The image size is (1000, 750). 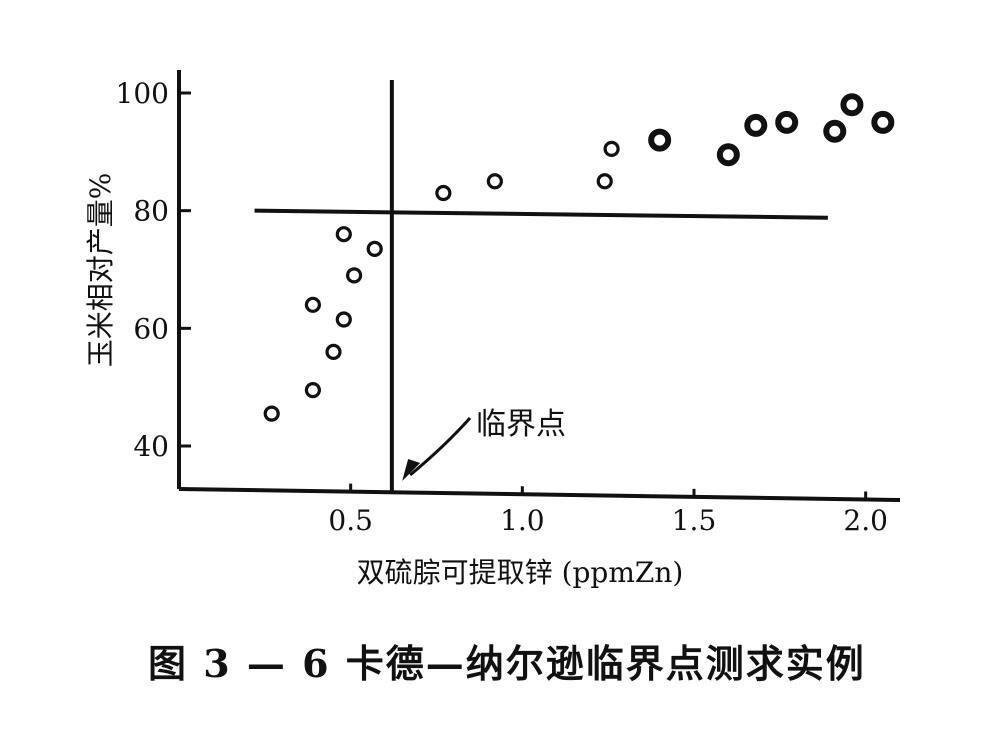 What do you see at coordinates (520, 572) in the screenshot?
I see `x-axis-title: 双硫腙可提取锌 (ppmZn)` at bounding box center [520, 572].